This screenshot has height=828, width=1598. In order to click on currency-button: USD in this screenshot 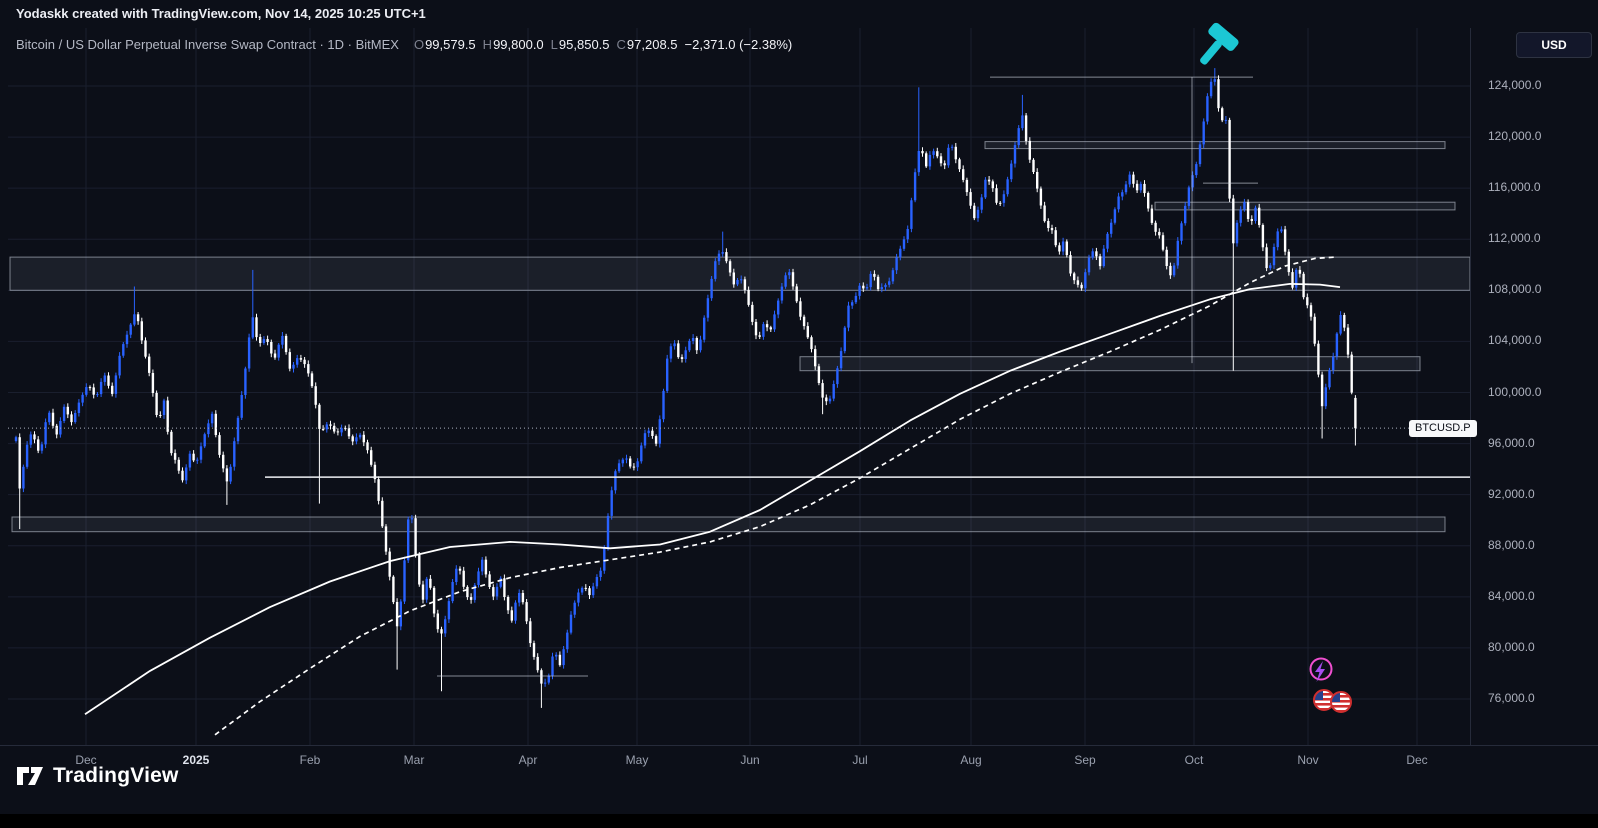, I will do `click(1554, 45)`.